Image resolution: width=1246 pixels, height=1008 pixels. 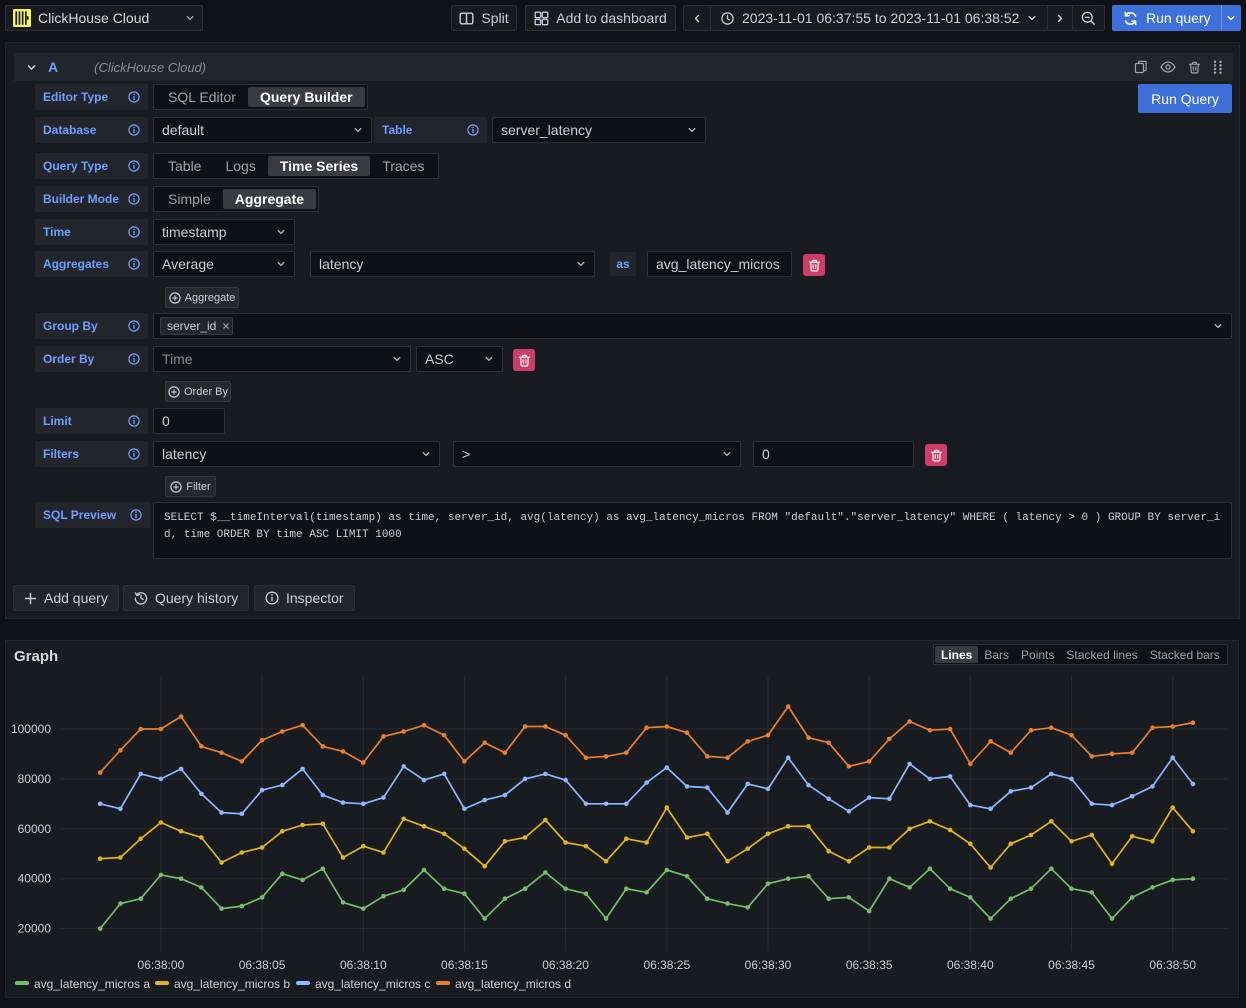 What do you see at coordinates (464, 965) in the screenshot?
I see `svg-text: 06:38:15` at bounding box center [464, 965].